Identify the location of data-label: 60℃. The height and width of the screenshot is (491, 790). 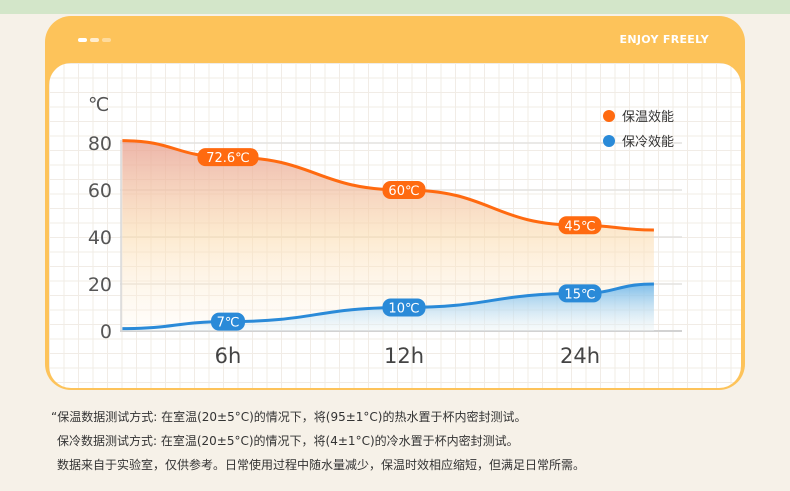
(403, 191).